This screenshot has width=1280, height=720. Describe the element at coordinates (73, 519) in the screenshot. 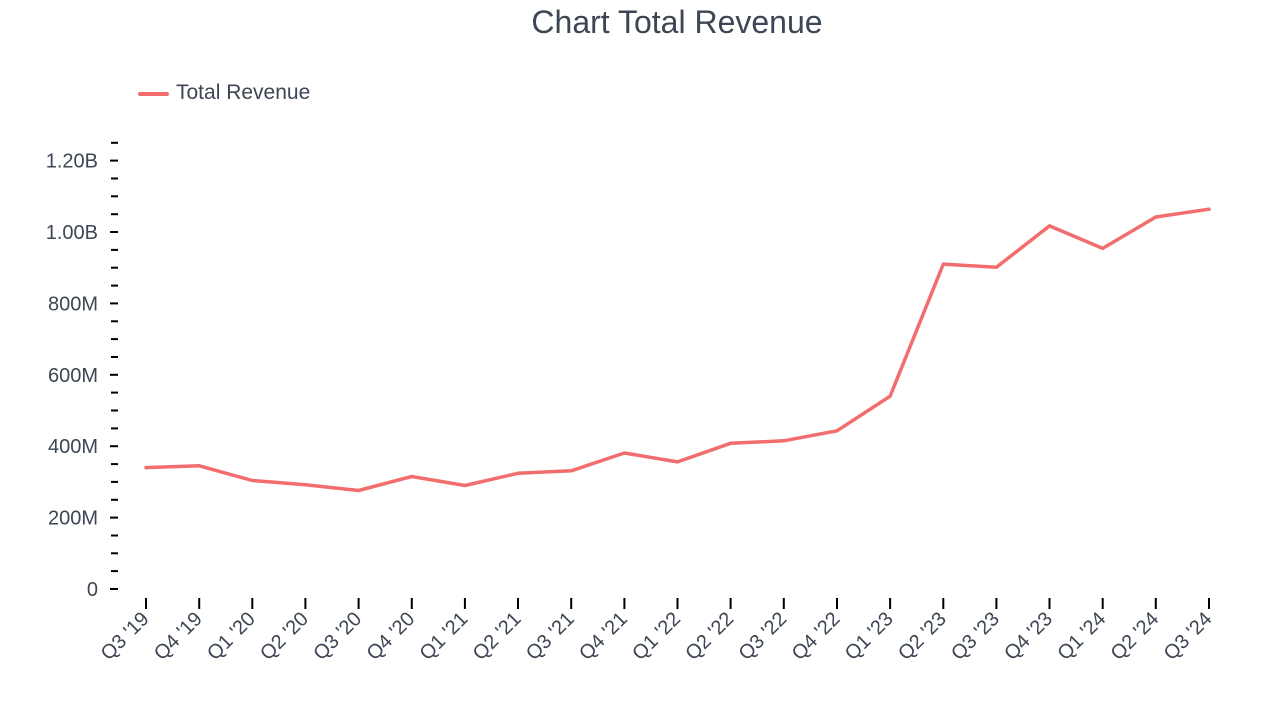

I see `y-tick-label: 200M` at that location.